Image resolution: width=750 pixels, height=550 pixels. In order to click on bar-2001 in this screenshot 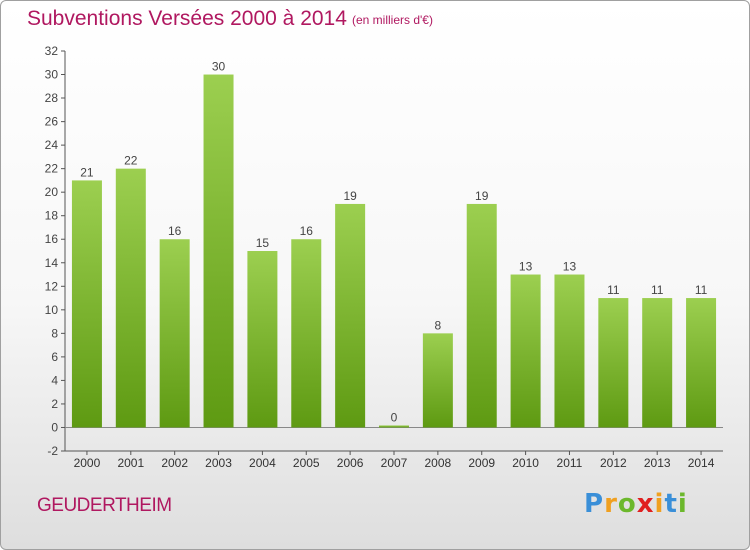, I will do `click(130, 298)`.